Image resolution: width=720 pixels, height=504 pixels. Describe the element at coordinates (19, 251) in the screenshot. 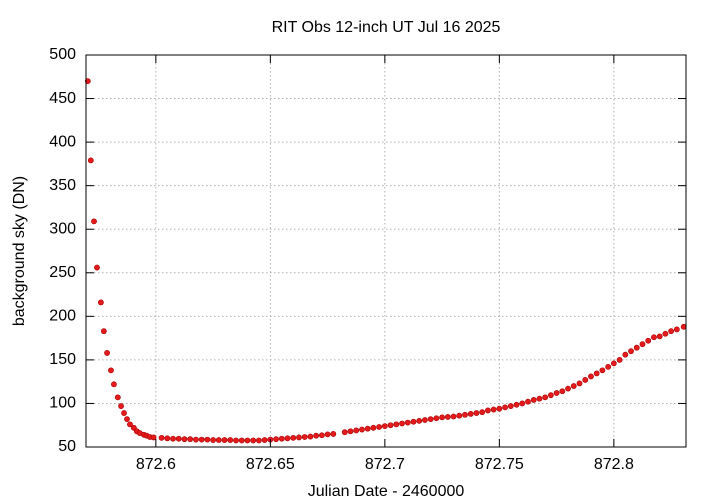

I see `y-axis-label: background sky (DN)` at that location.